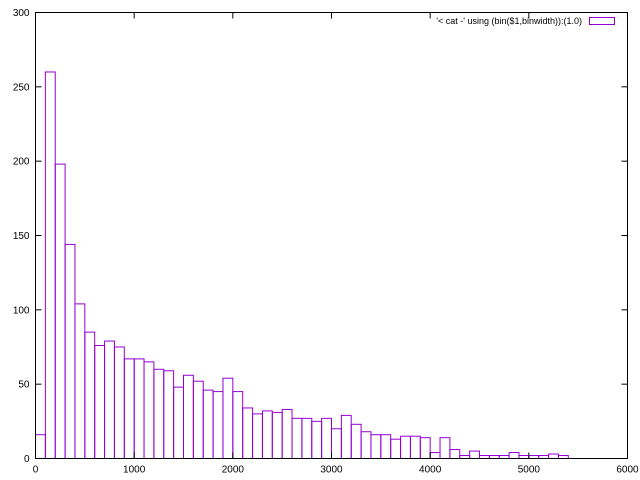 This screenshot has height=480, width=640. I want to click on legend: '< cat -' using (bin($1,binwidth)):(1.0), so click(525, 21).